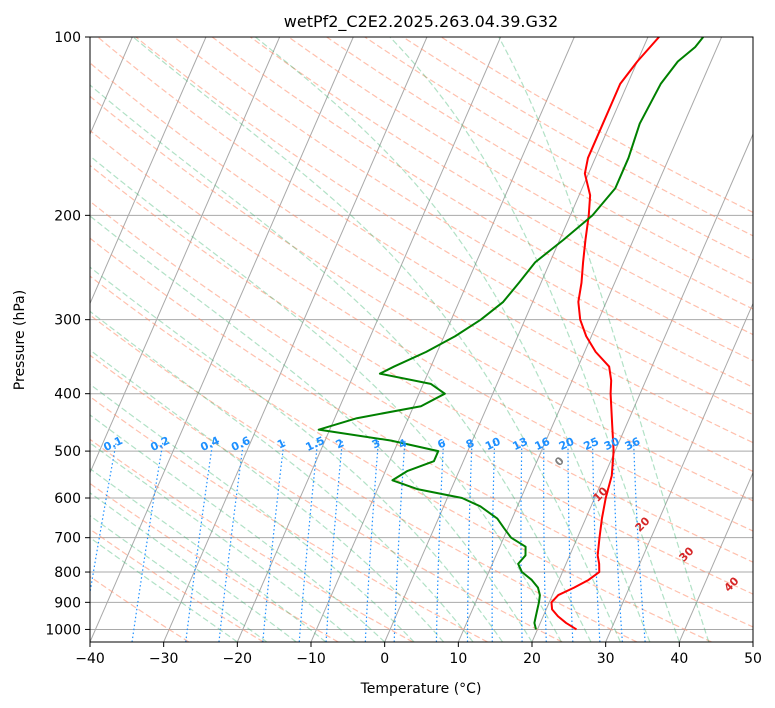 The height and width of the screenshot is (708, 775). Describe the element at coordinates (458, 659) in the screenshot. I see `x-tick-label: 10` at that location.